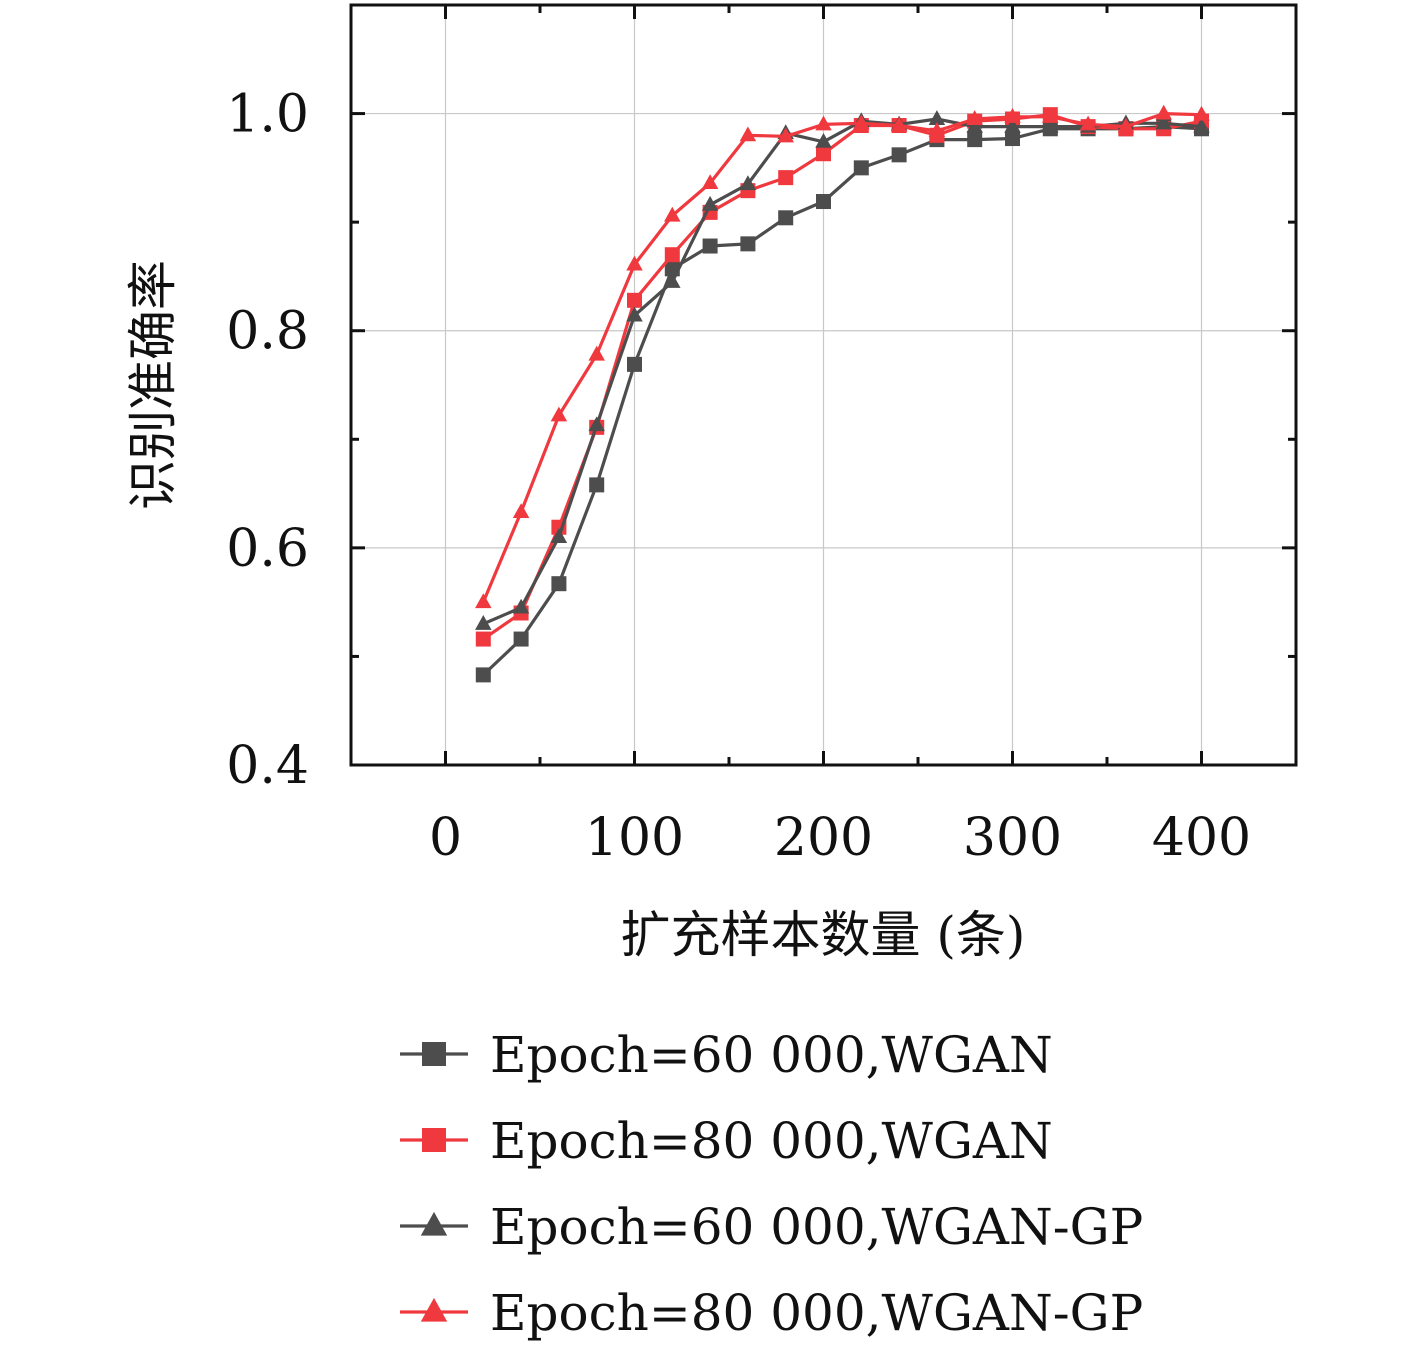 The width and height of the screenshot is (1417, 1356). I want to click on legend-item: Epoch=80 000,WGAN-GP, so click(771, 1313).